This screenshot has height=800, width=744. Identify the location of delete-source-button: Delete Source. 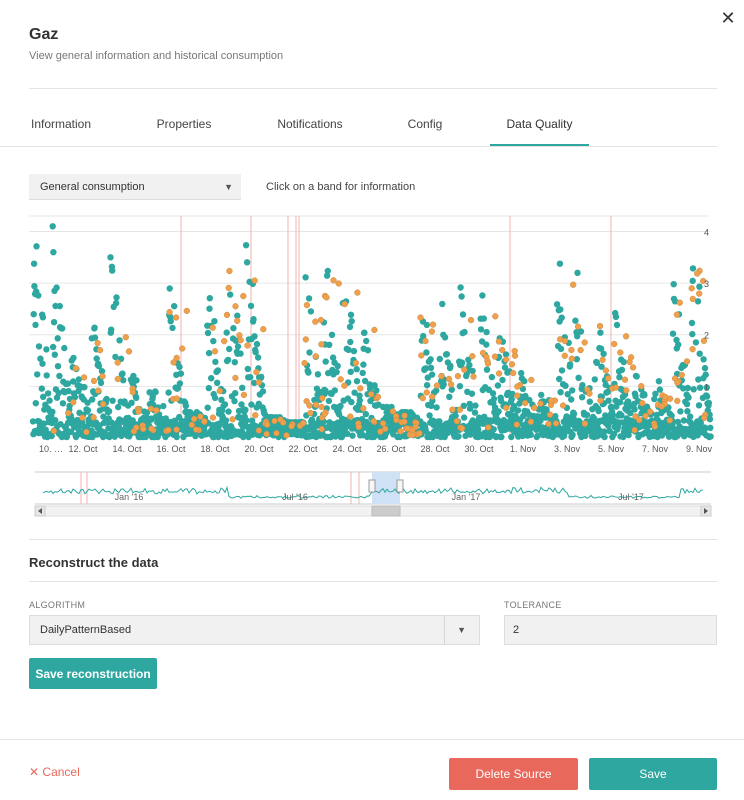
(513, 774).